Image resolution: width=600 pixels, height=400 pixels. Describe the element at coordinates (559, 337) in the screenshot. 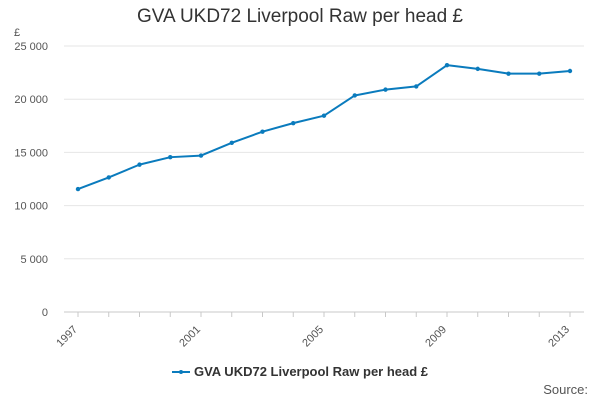

I see `x-tick-label: 2013` at that location.